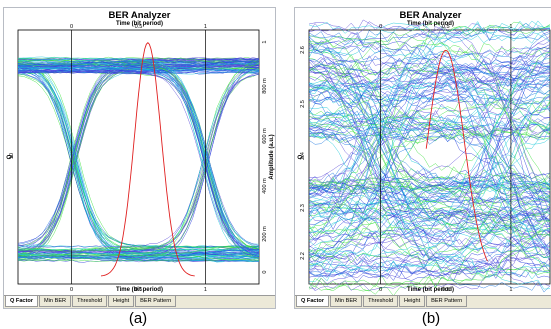  I want to click on caption-a: (a), so click(138, 318).